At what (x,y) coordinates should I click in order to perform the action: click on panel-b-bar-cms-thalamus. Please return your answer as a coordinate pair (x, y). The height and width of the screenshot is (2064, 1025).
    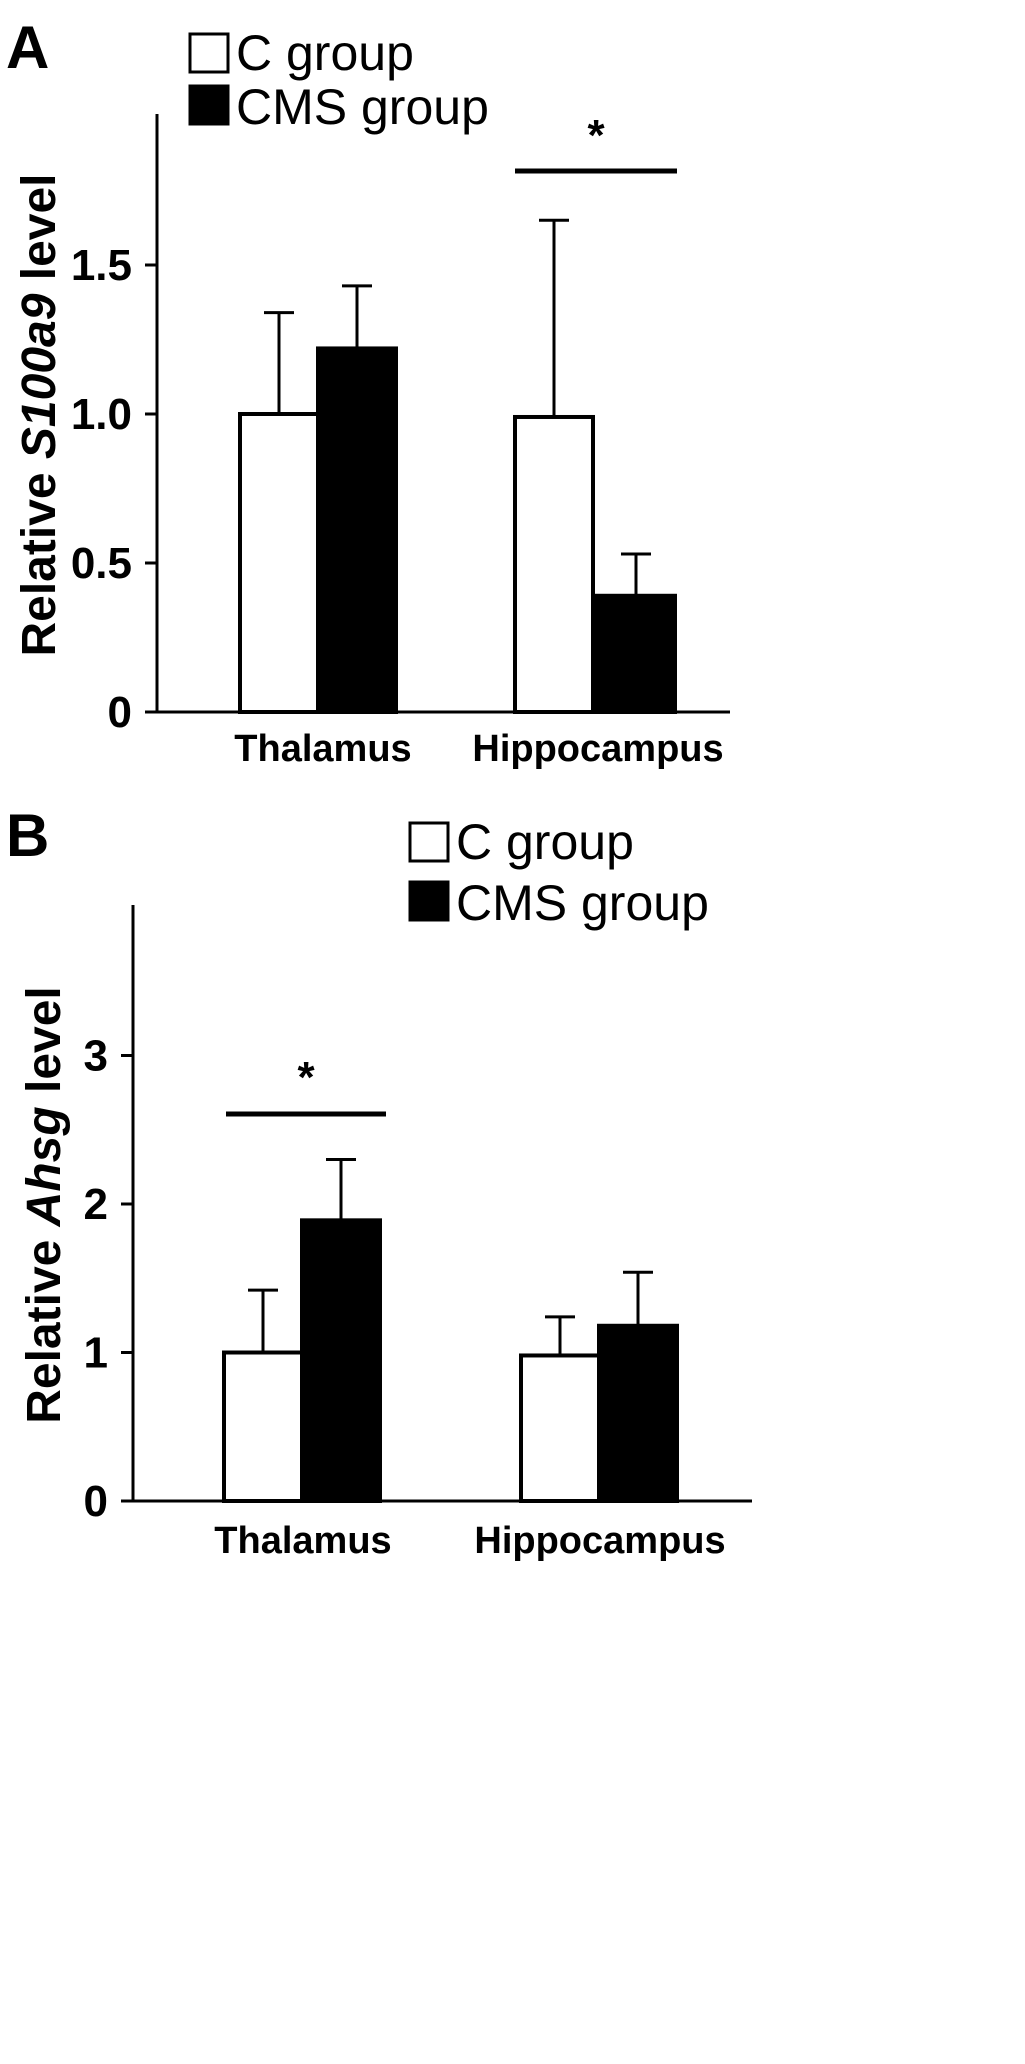
    Looking at the image, I should click on (341, 1360).